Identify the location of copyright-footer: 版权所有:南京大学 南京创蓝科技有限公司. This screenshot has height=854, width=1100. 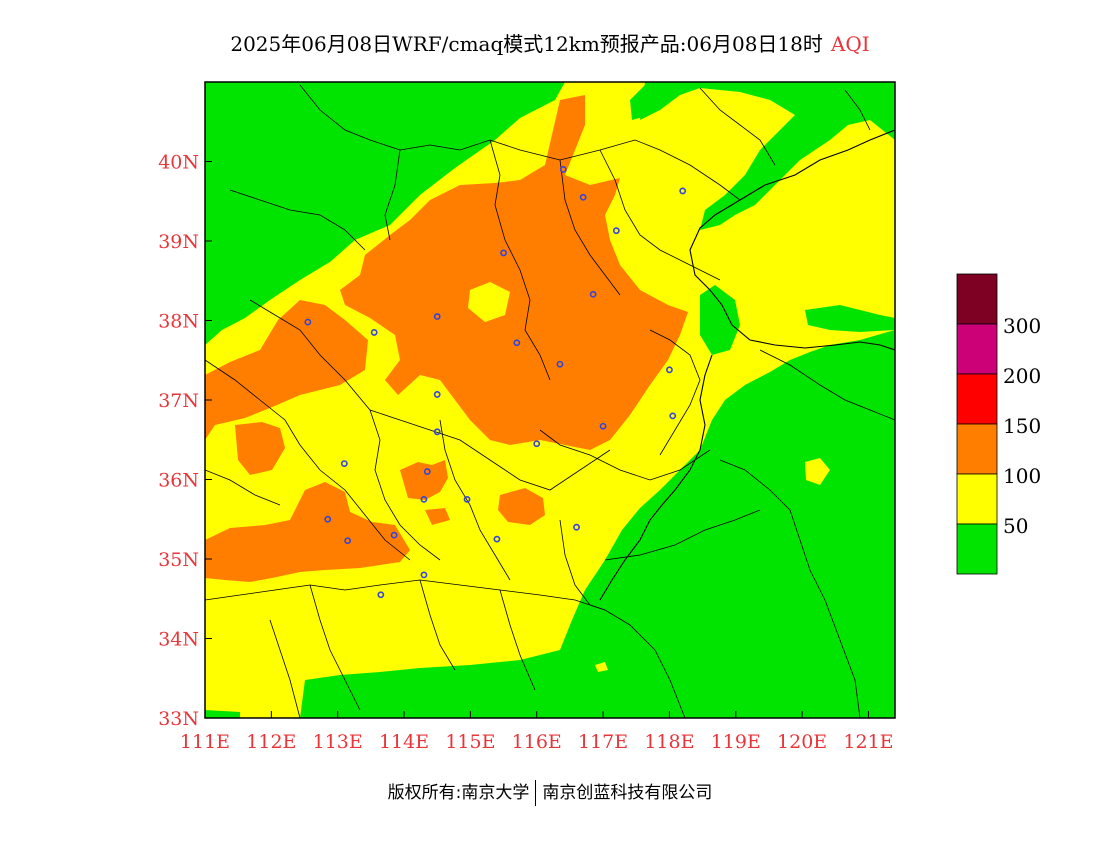
(550, 792).